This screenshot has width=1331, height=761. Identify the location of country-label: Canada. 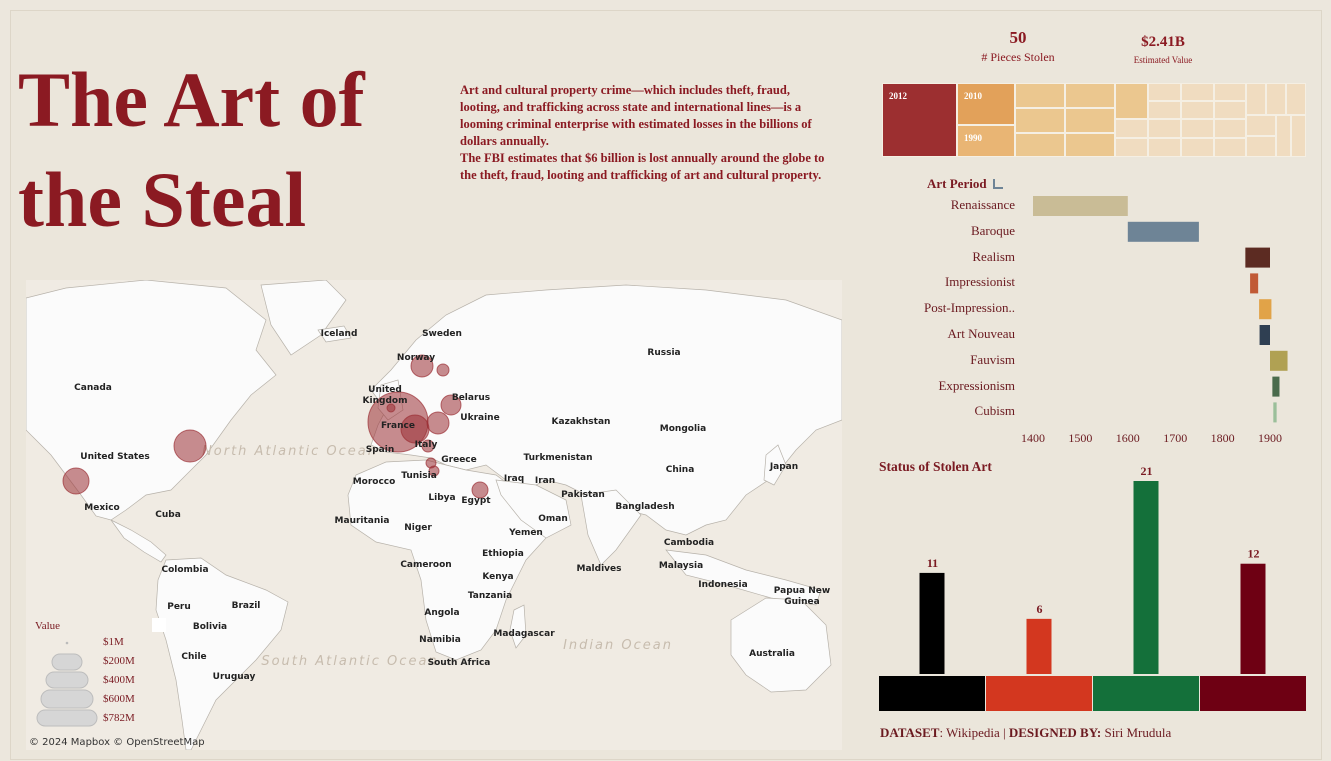
(93, 388).